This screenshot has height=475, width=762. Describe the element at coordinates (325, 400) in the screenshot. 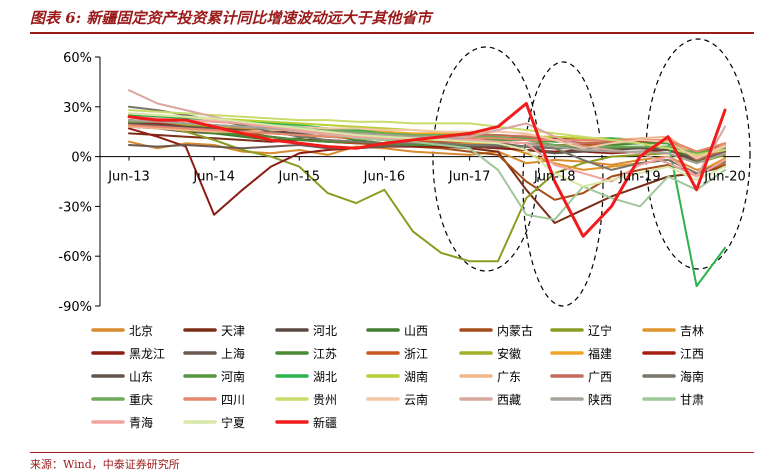

I see `legend-label: 贵州` at that location.